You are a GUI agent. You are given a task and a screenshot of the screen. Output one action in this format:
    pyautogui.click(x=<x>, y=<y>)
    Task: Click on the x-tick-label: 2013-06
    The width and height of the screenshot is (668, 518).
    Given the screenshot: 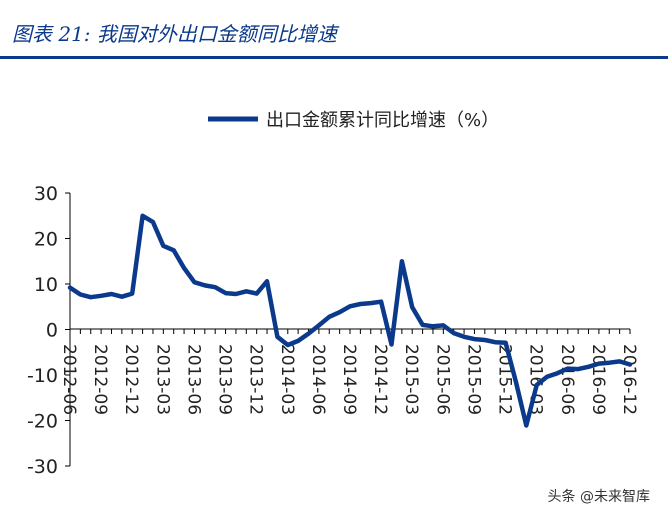 What is the action you would take?
    pyautogui.click(x=193, y=379)
    